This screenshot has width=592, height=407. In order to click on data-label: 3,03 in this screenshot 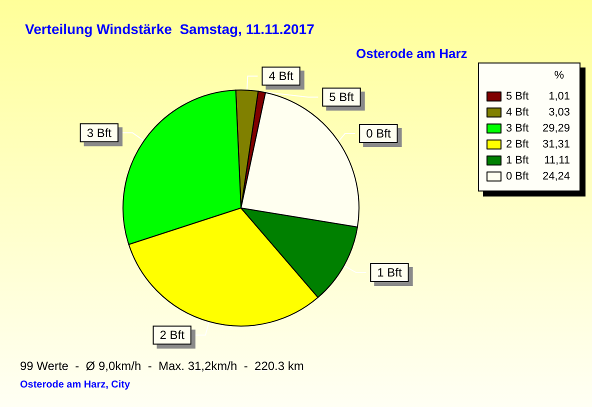, I will do `click(559, 112)`.